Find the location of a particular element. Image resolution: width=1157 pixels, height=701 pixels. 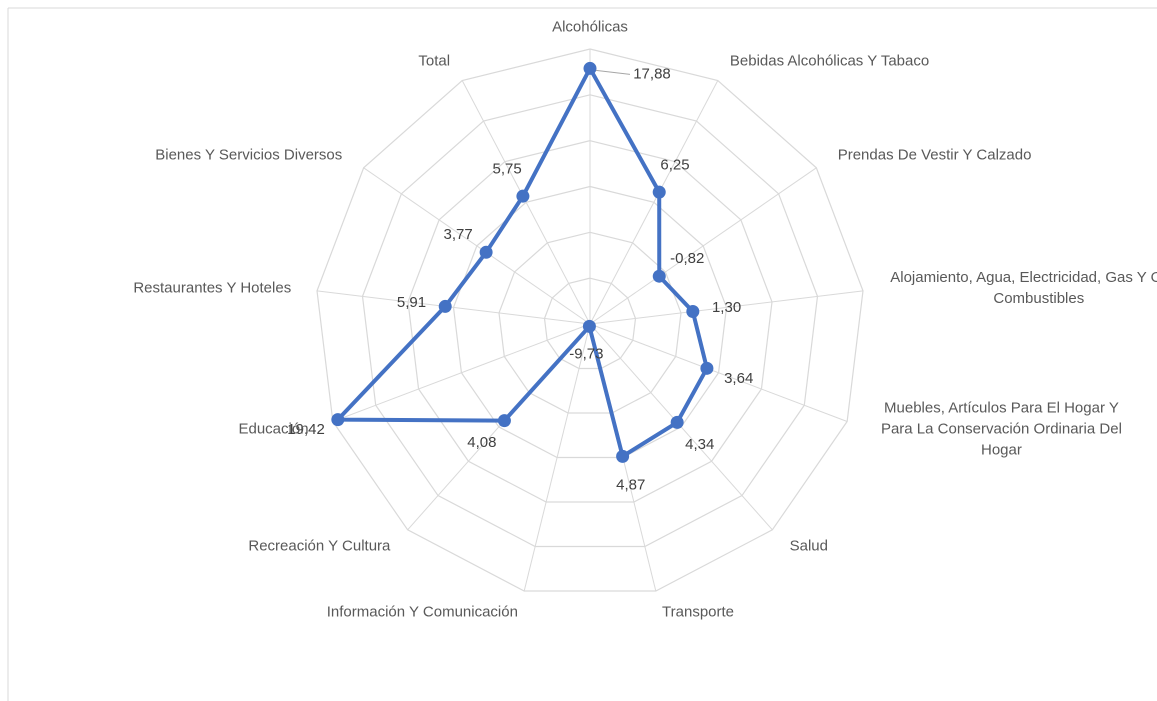

data-label: 3,64 is located at coordinates (738, 378).